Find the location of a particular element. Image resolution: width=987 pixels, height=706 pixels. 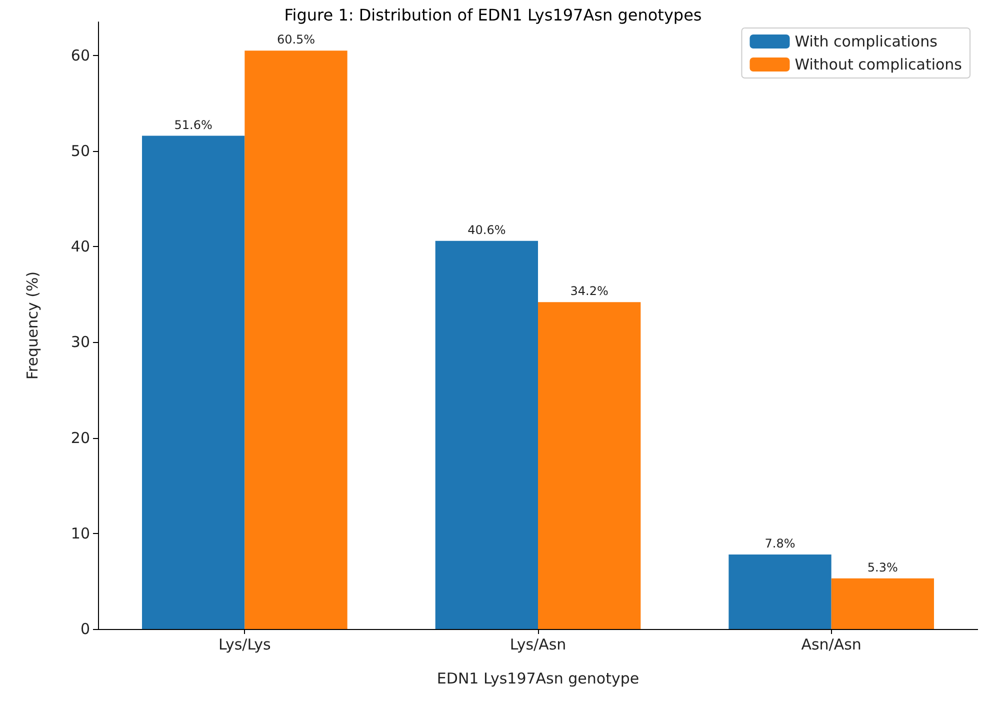

data-label: 60.5% is located at coordinates (296, 39).